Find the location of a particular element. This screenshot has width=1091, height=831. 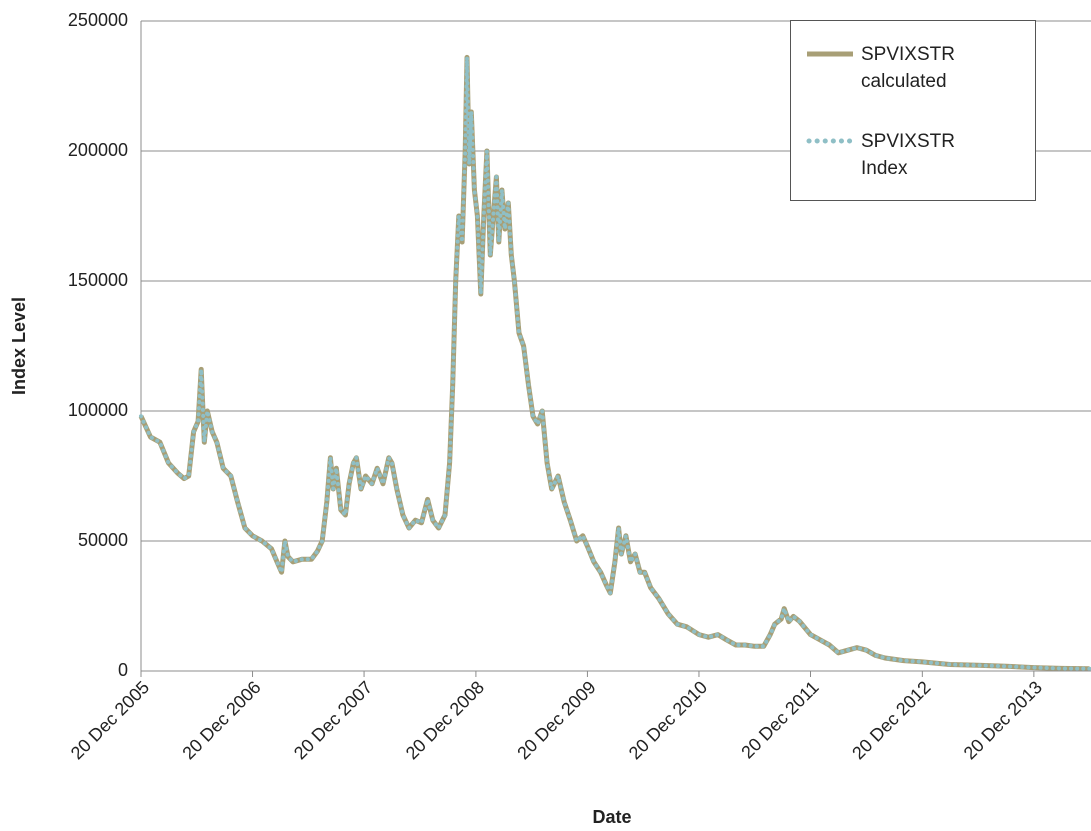

x-tick-label: 20 Dec 2011 is located at coordinates (779, 719).